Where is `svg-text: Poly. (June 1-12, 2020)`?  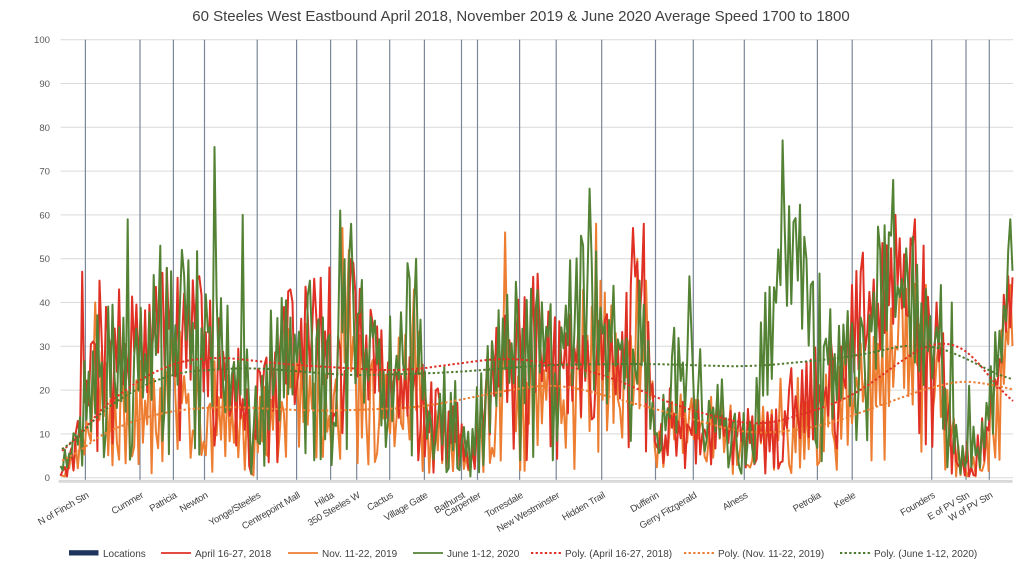 svg-text: Poly. (June 1-12, 2020) is located at coordinates (925, 554).